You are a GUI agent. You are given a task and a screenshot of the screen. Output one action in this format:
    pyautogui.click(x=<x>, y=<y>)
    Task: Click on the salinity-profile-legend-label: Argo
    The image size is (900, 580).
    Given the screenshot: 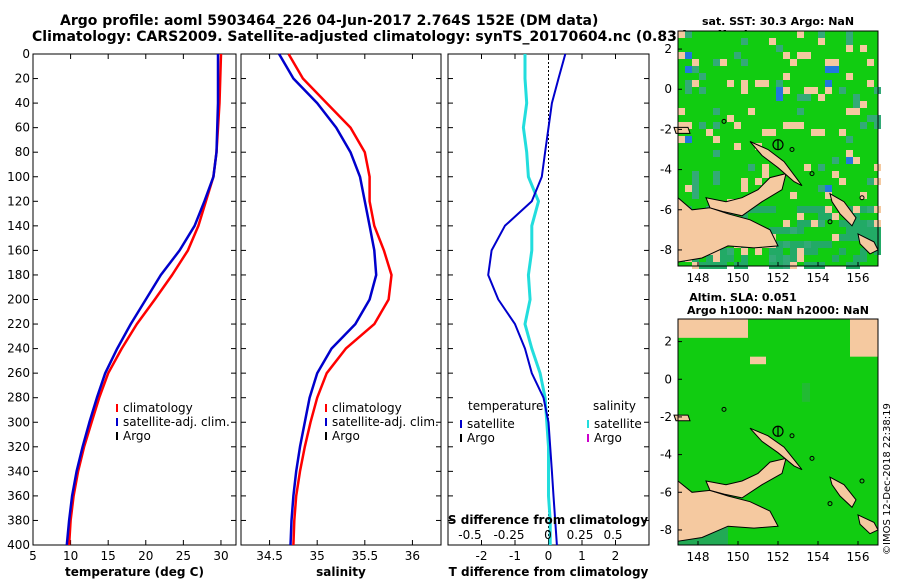 What is the action you would take?
    pyautogui.click(x=346, y=436)
    